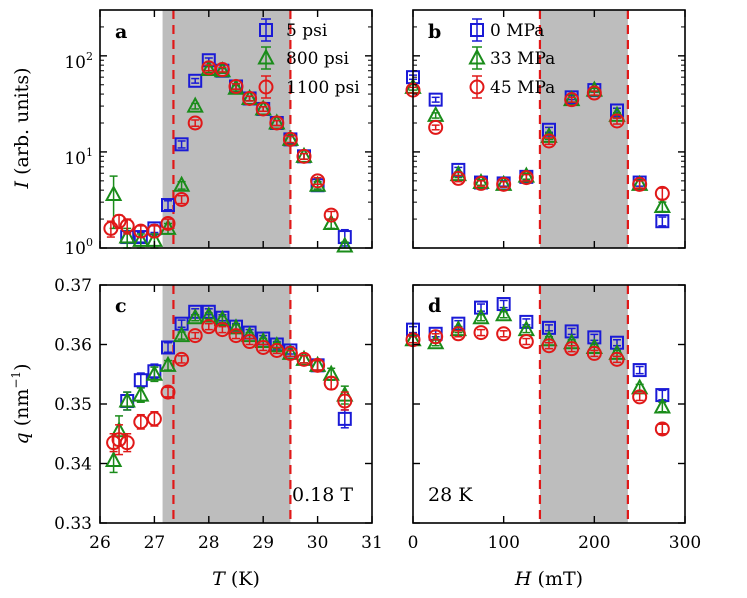 This screenshot has width=747, height=598. What do you see at coordinates (503, 543) in the screenshot?
I see `panel-d-xtick-label-100: 100` at bounding box center [503, 543].